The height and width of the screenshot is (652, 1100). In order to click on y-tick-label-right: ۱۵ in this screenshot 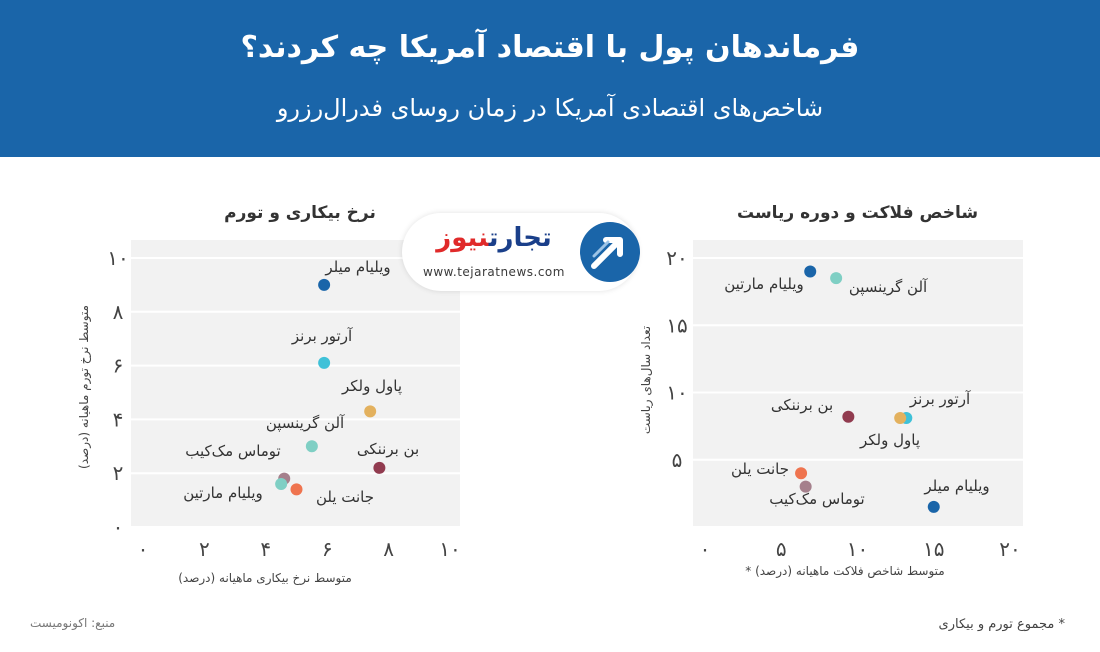, I will do `click(676, 325)`.